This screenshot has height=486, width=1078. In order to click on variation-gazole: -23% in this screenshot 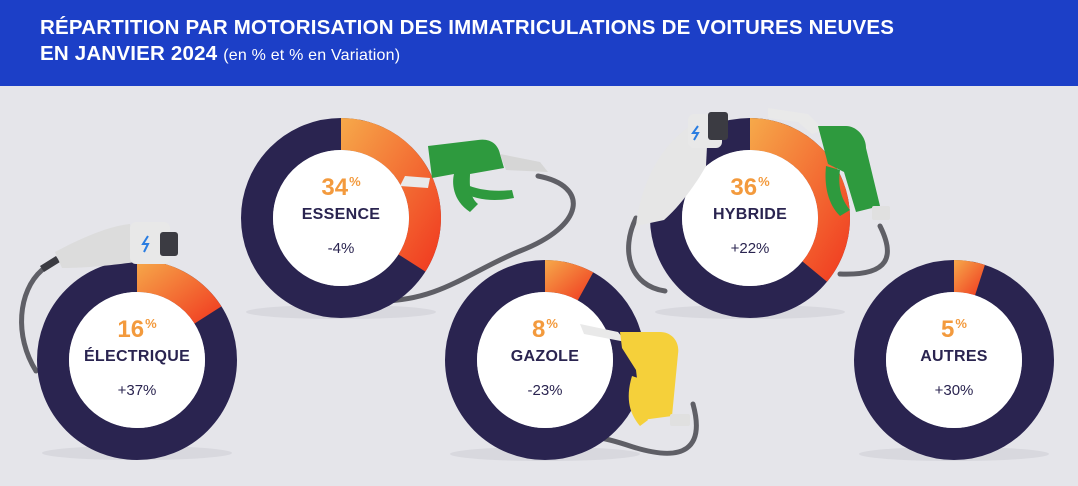, I will do `click(545, 390)`.